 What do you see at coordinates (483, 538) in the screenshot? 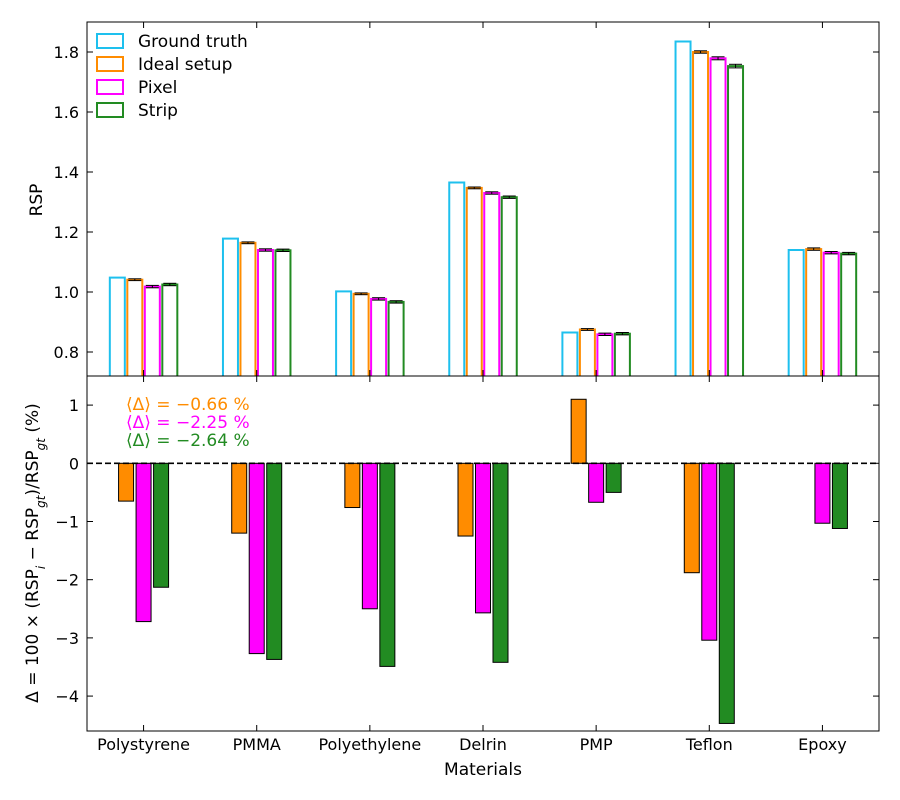
I see `delta-bar-pixel-delrin` at bounding box center [483, 538].